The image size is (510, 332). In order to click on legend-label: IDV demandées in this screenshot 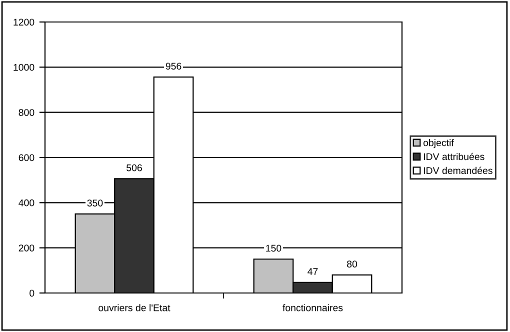, I will do `click(458, 170)`.